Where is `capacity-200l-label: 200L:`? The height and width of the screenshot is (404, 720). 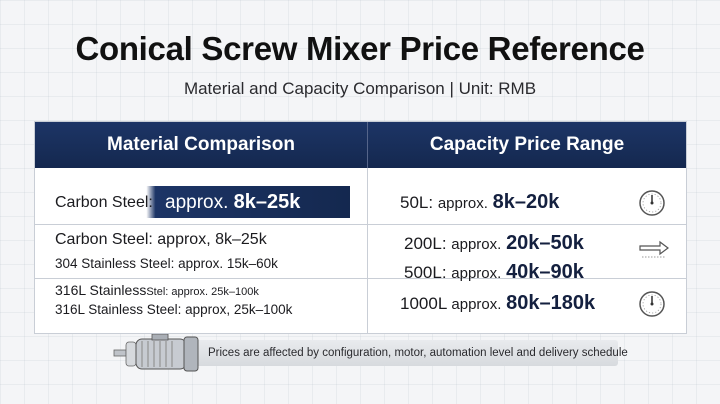 capacity-200l-label: 200L: is located at coordinates (425, 243).